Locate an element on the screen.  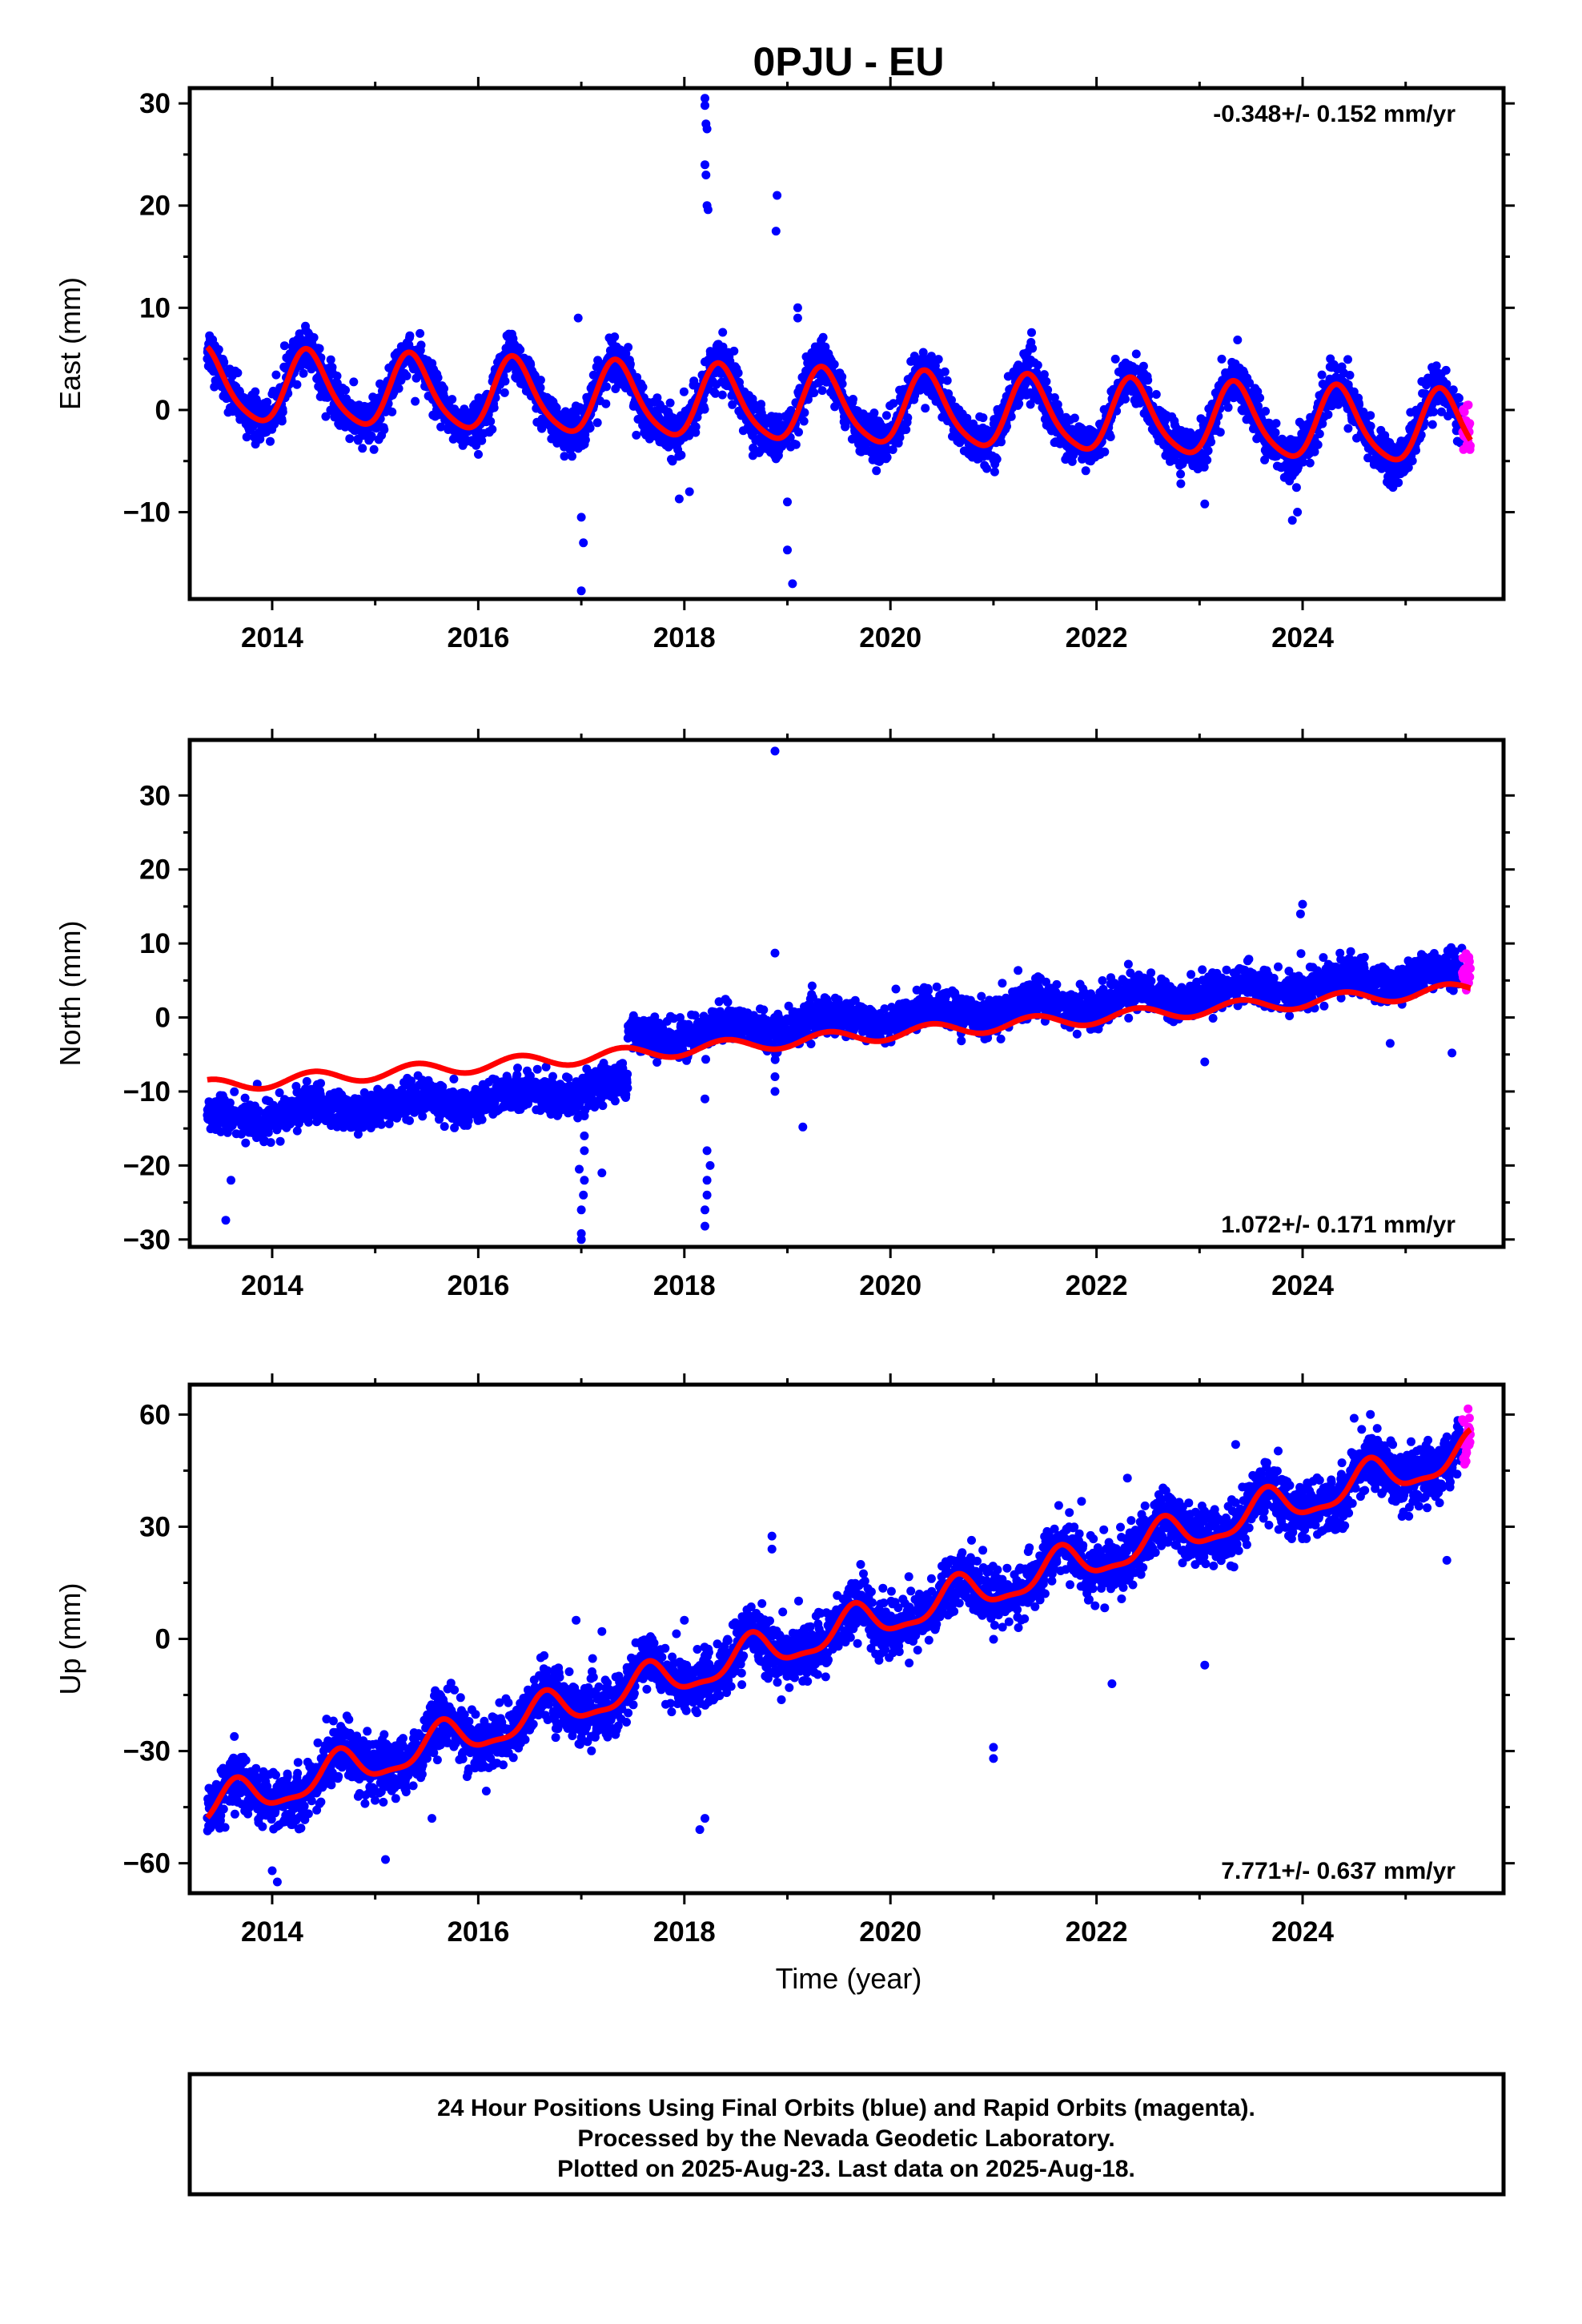
x-tick-label: 2022 is located at coordinates (1097, 637).